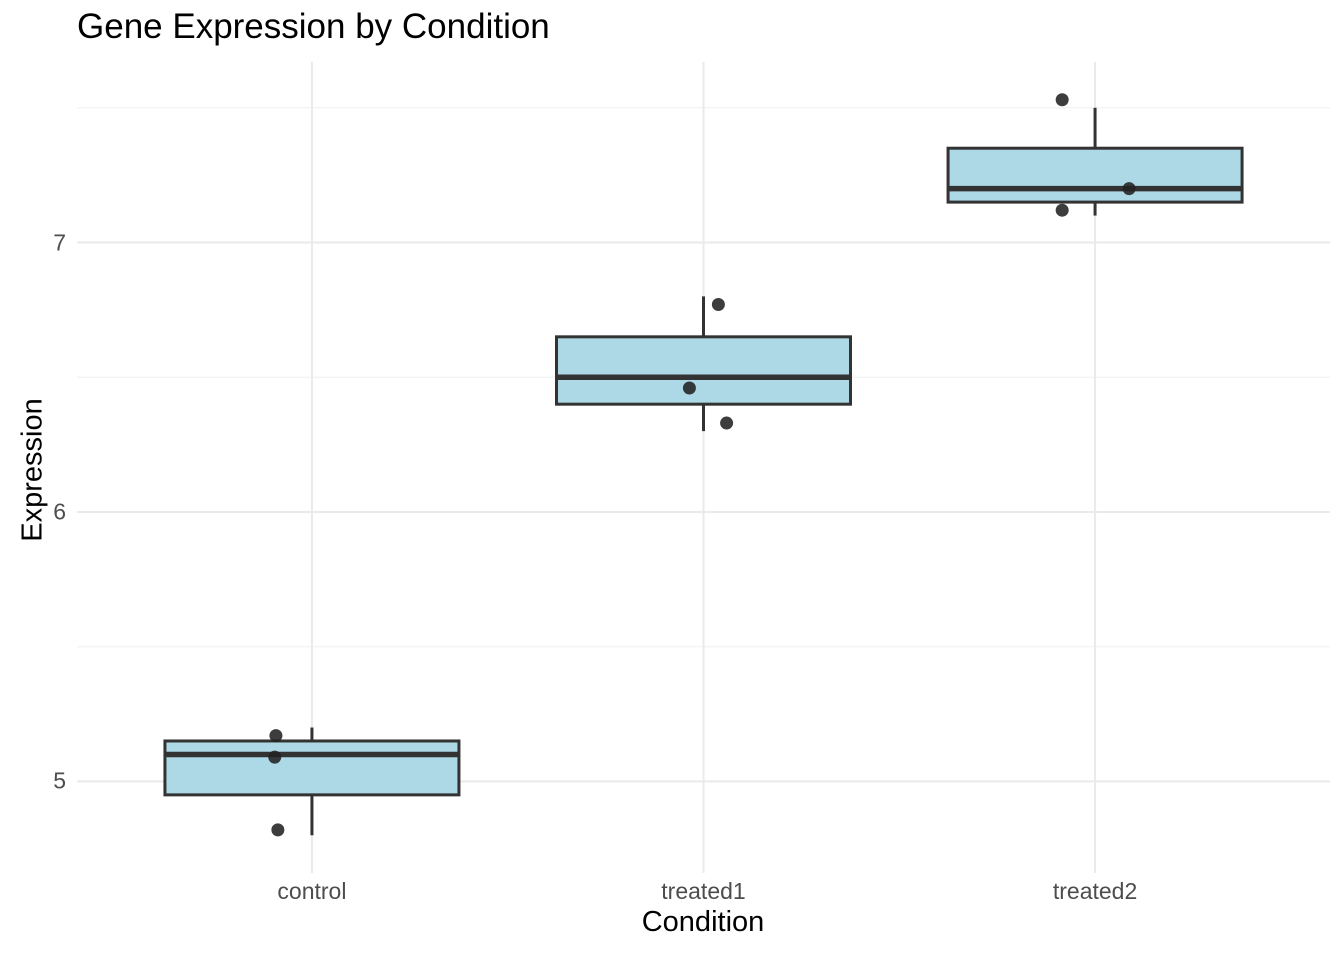 This screenshot has height=960, width=1344. Describe the element at coordinates (703, 922) in the screenshot. I see `x-axis-title: Condition` at that location.